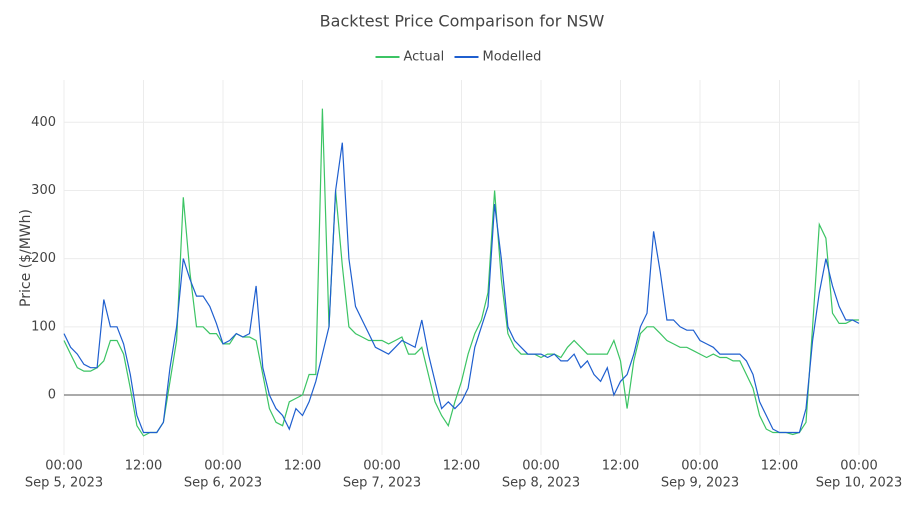  I want to click on x-tick-date: Sep 9, 2023, so click(700, 483).